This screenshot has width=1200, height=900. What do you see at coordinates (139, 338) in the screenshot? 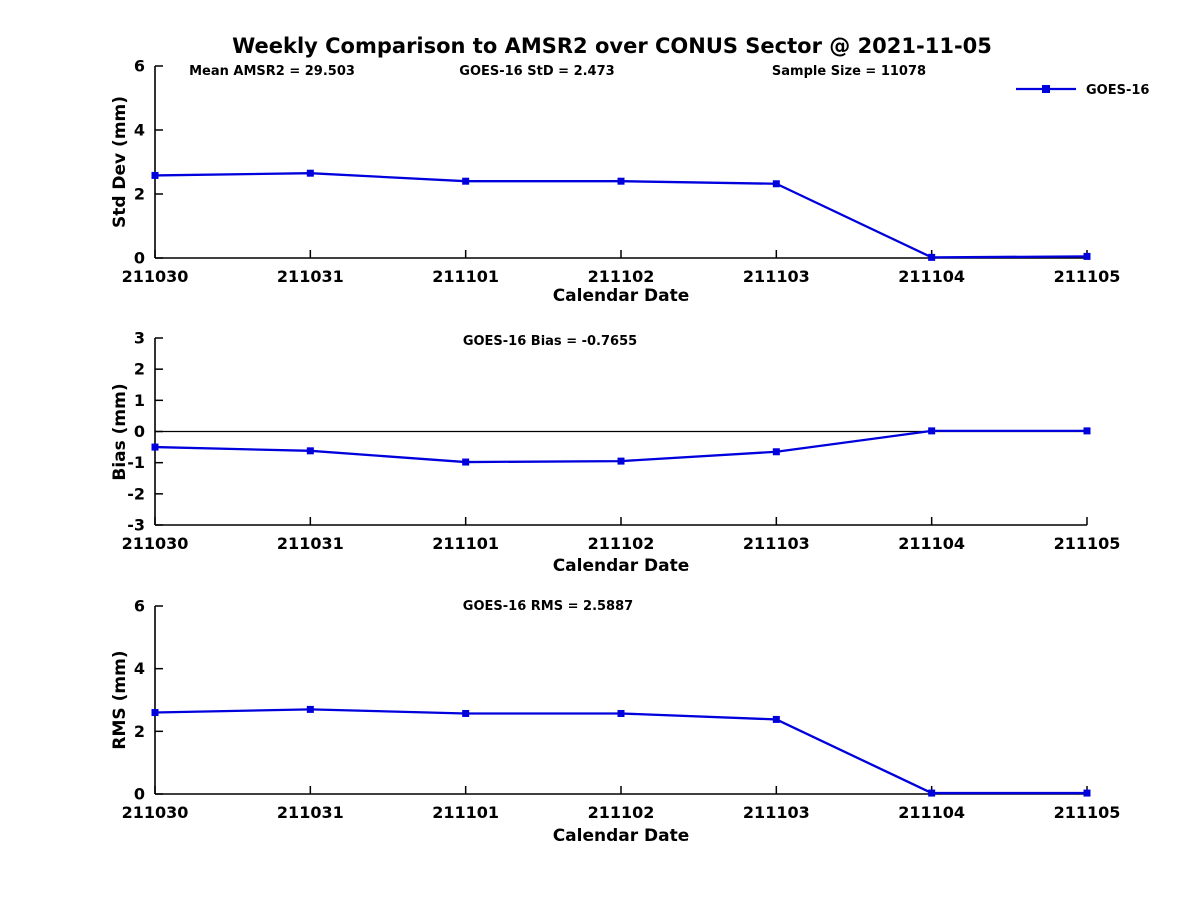
I see `y-tick-label: 3` at bounding box center [139, 338].